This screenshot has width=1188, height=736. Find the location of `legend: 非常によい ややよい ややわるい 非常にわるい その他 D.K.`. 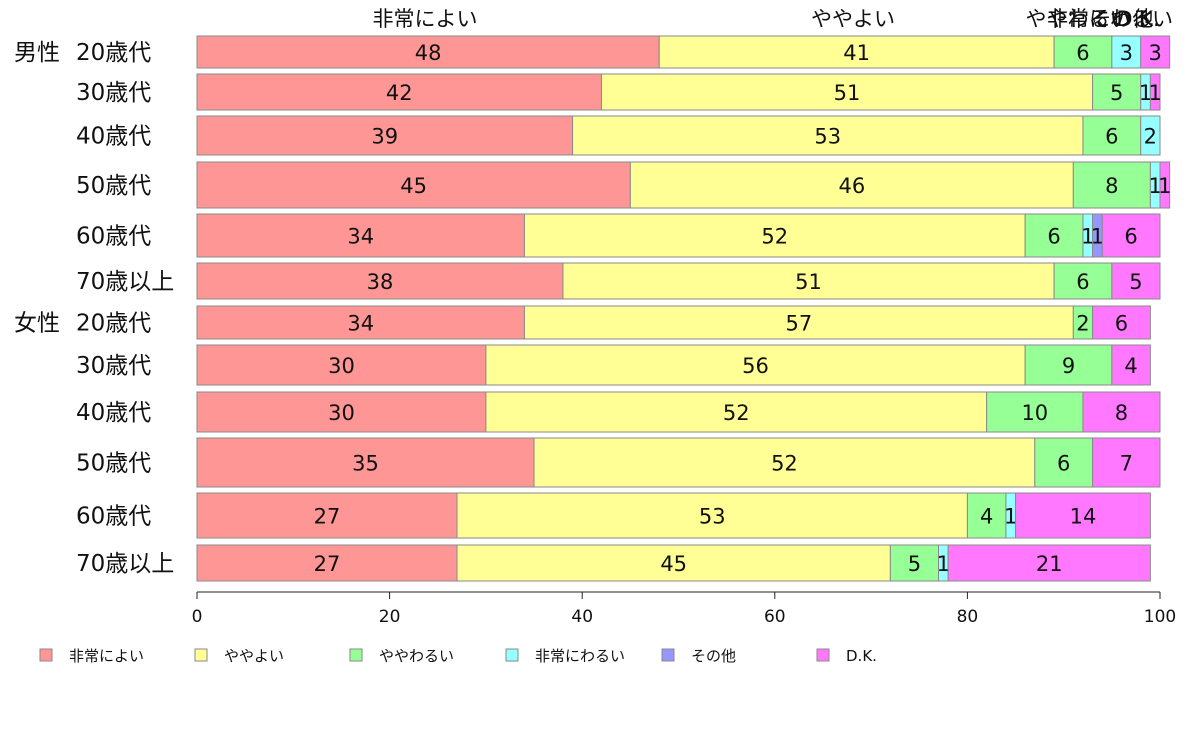

legend: 非常によい ややよい ややわるい 非常にわるい その他 D.K. is located at coordinates (458, 656).